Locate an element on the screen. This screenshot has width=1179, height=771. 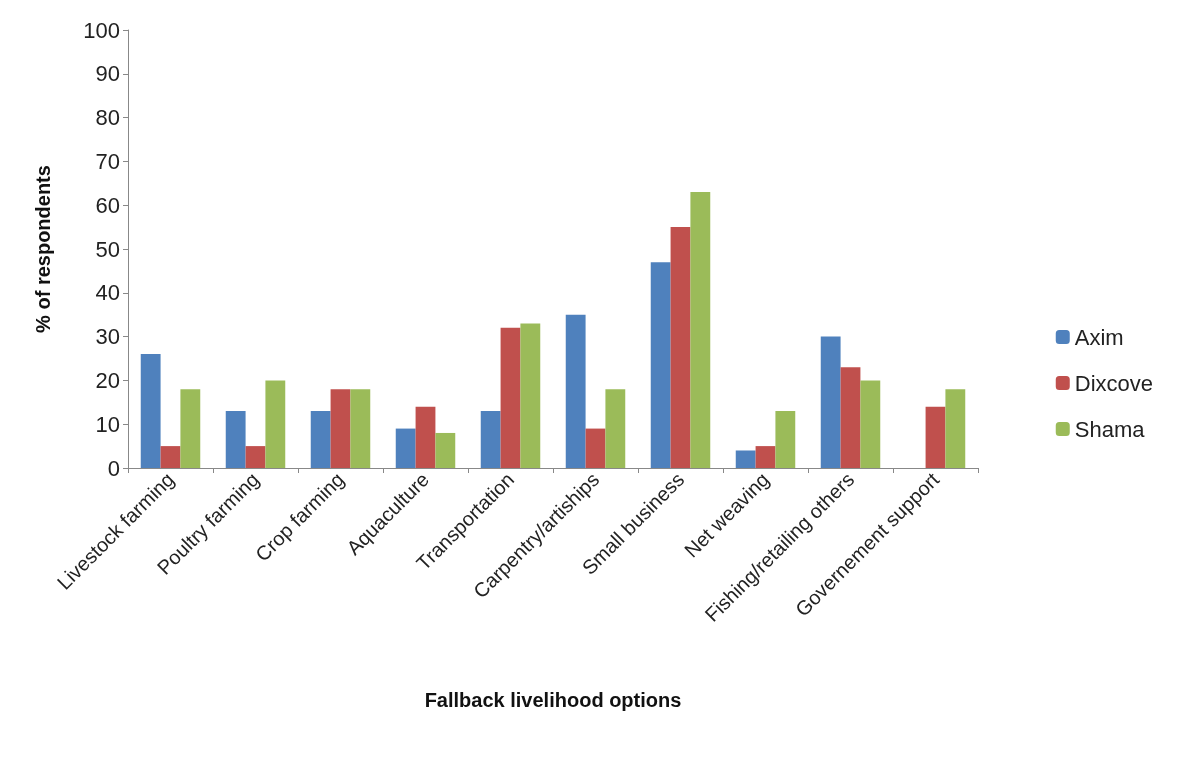
x-axis-title: Fallback livelihood options is located at coordinates (553, 700).